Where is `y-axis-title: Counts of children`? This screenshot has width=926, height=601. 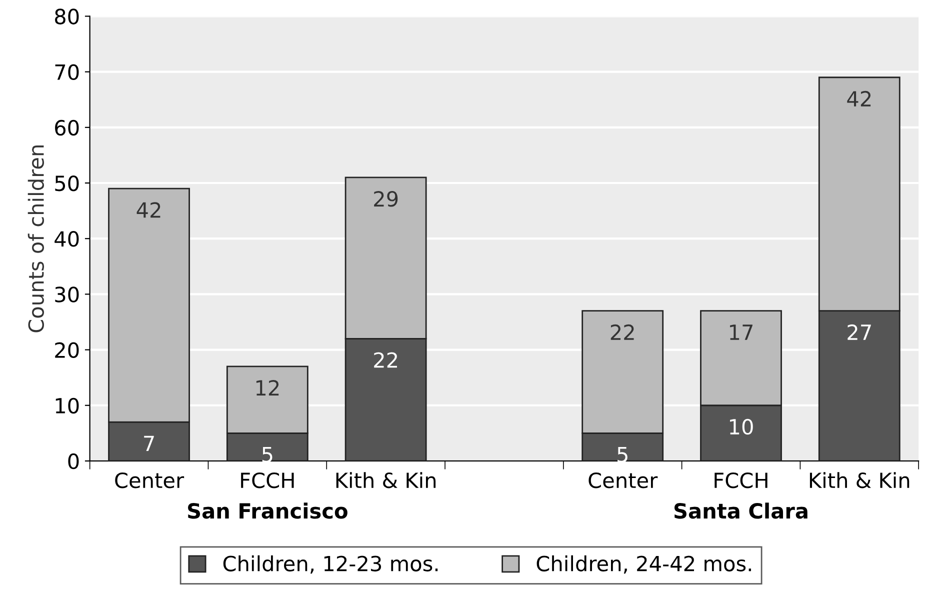
y-axis-title: Counts of children is located at coordinates (36, 239).